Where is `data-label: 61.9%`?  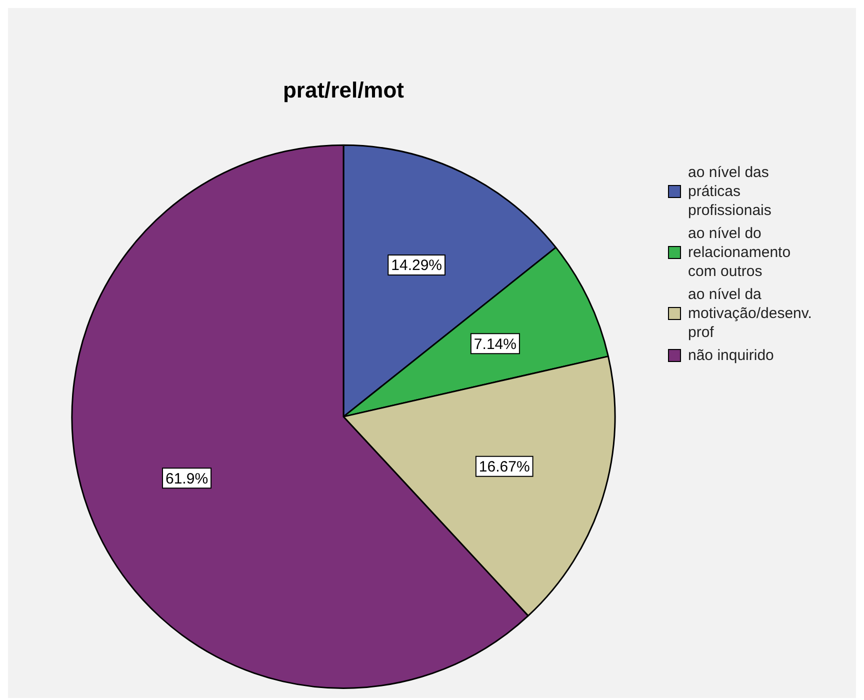
data-label: 61.9% is located at coordinates (186, 479).